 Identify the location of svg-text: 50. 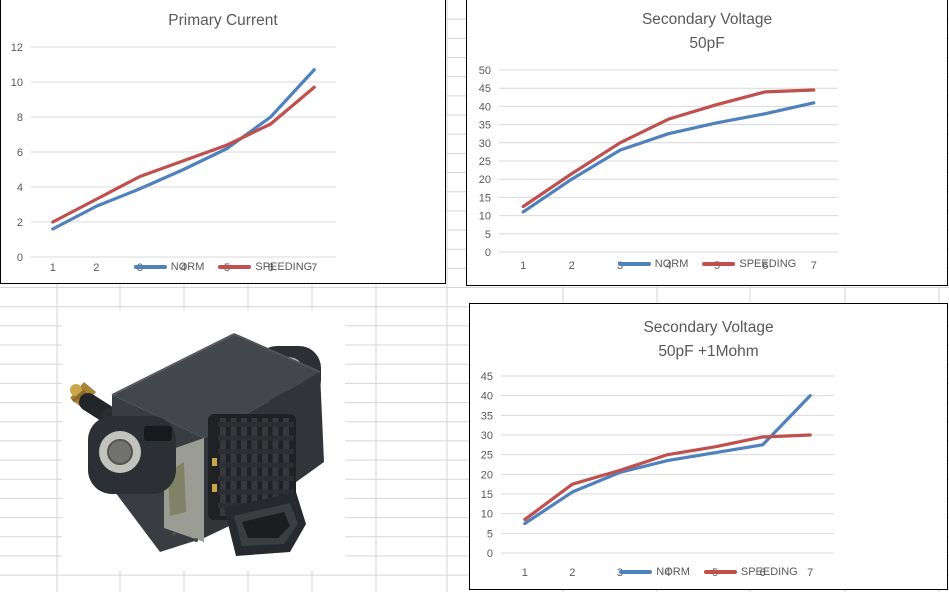
(485, 71).